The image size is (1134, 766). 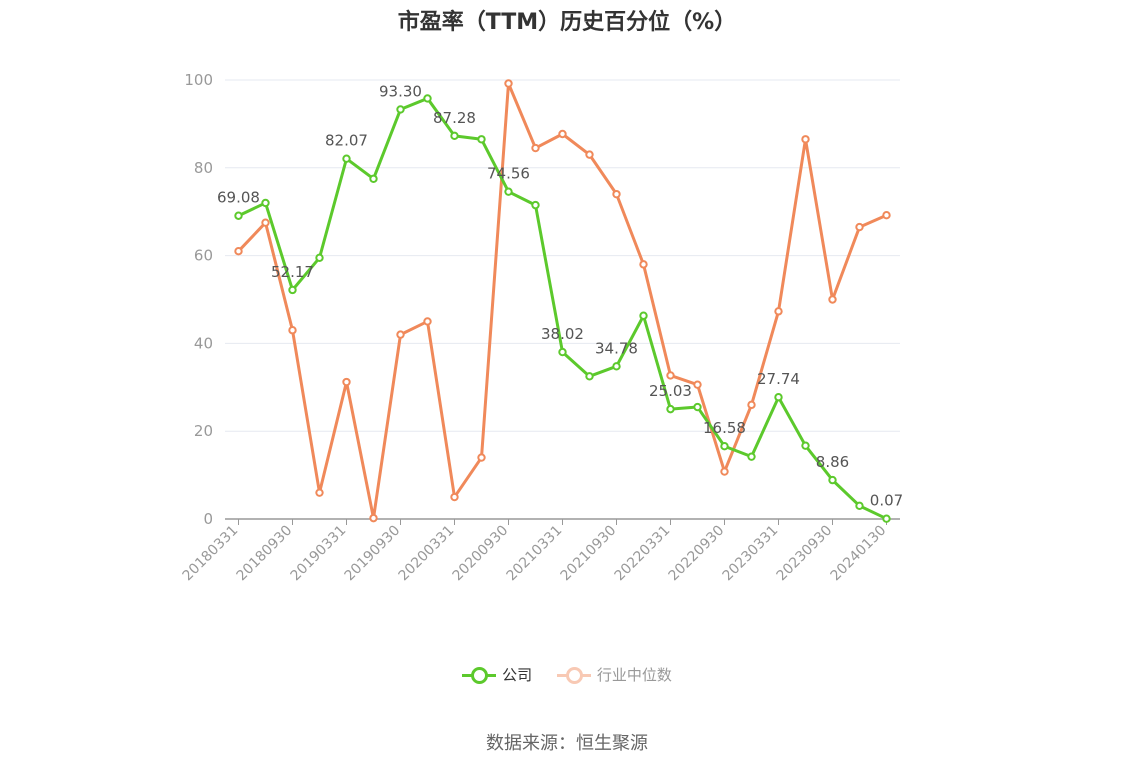 I want to click on data-label: 52.17, so click(x=292, y=272).